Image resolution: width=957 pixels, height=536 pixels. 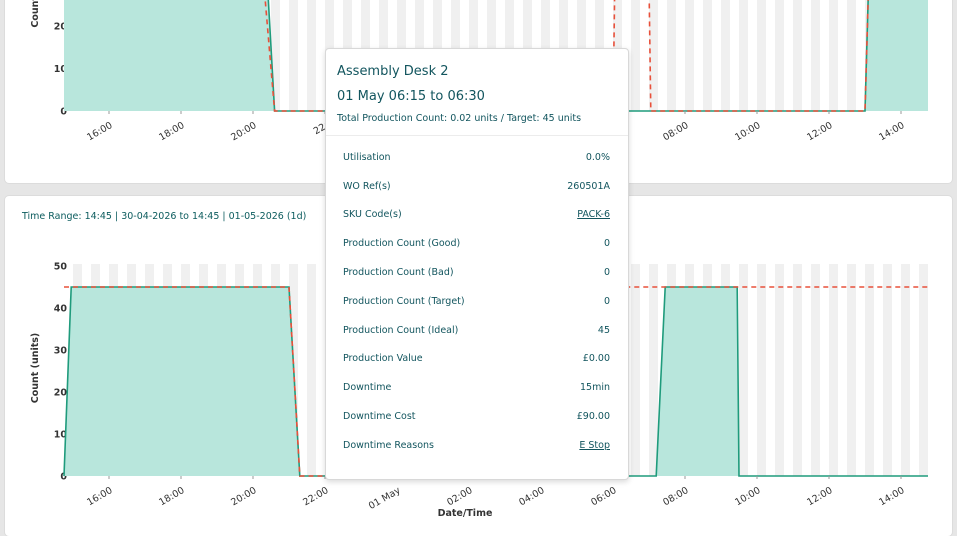 I want to click on tooltip-row-link: PACK-6, so click(x=593, y=215).